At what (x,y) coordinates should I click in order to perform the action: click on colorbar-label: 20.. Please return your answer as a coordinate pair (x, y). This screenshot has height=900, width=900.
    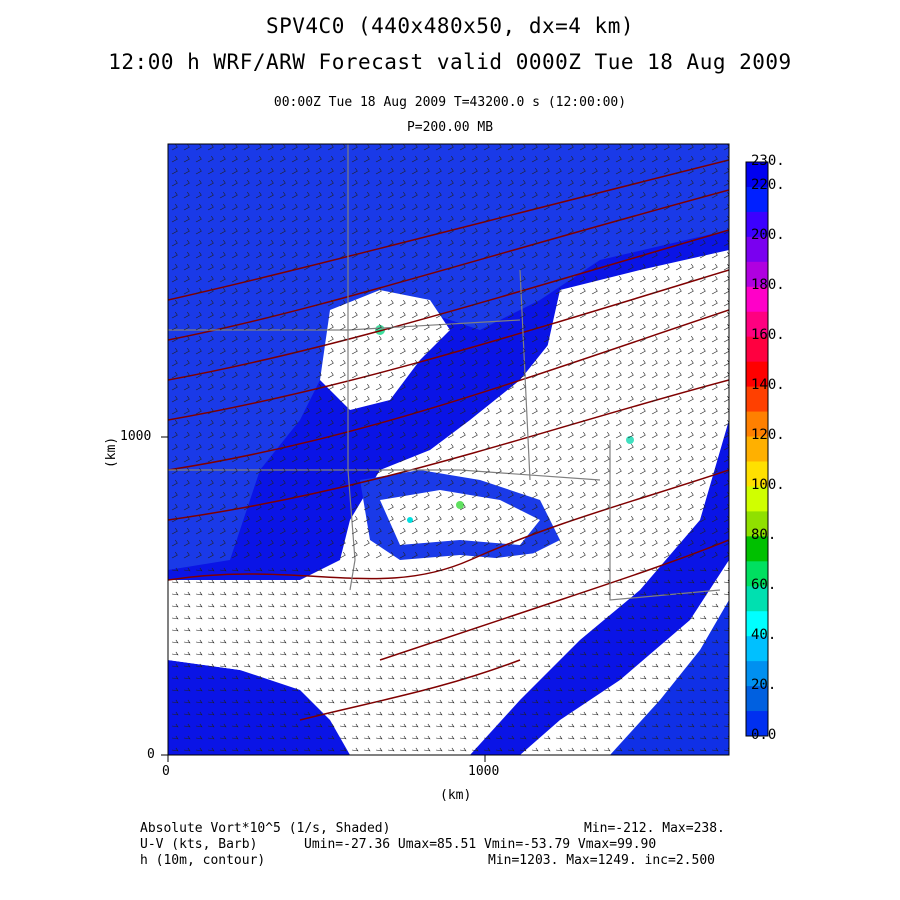
    Looking at the image, I should click on (764, 685).